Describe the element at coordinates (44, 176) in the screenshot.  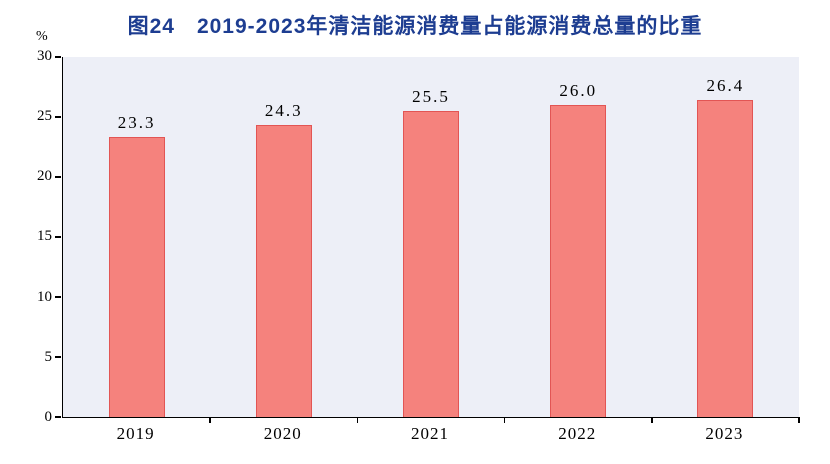
I see `y-axis-label: 20` at that location.